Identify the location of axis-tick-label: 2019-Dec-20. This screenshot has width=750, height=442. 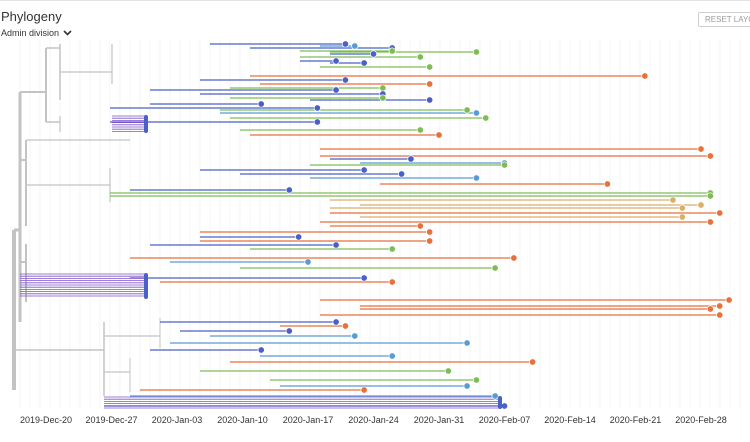
(46, 420).